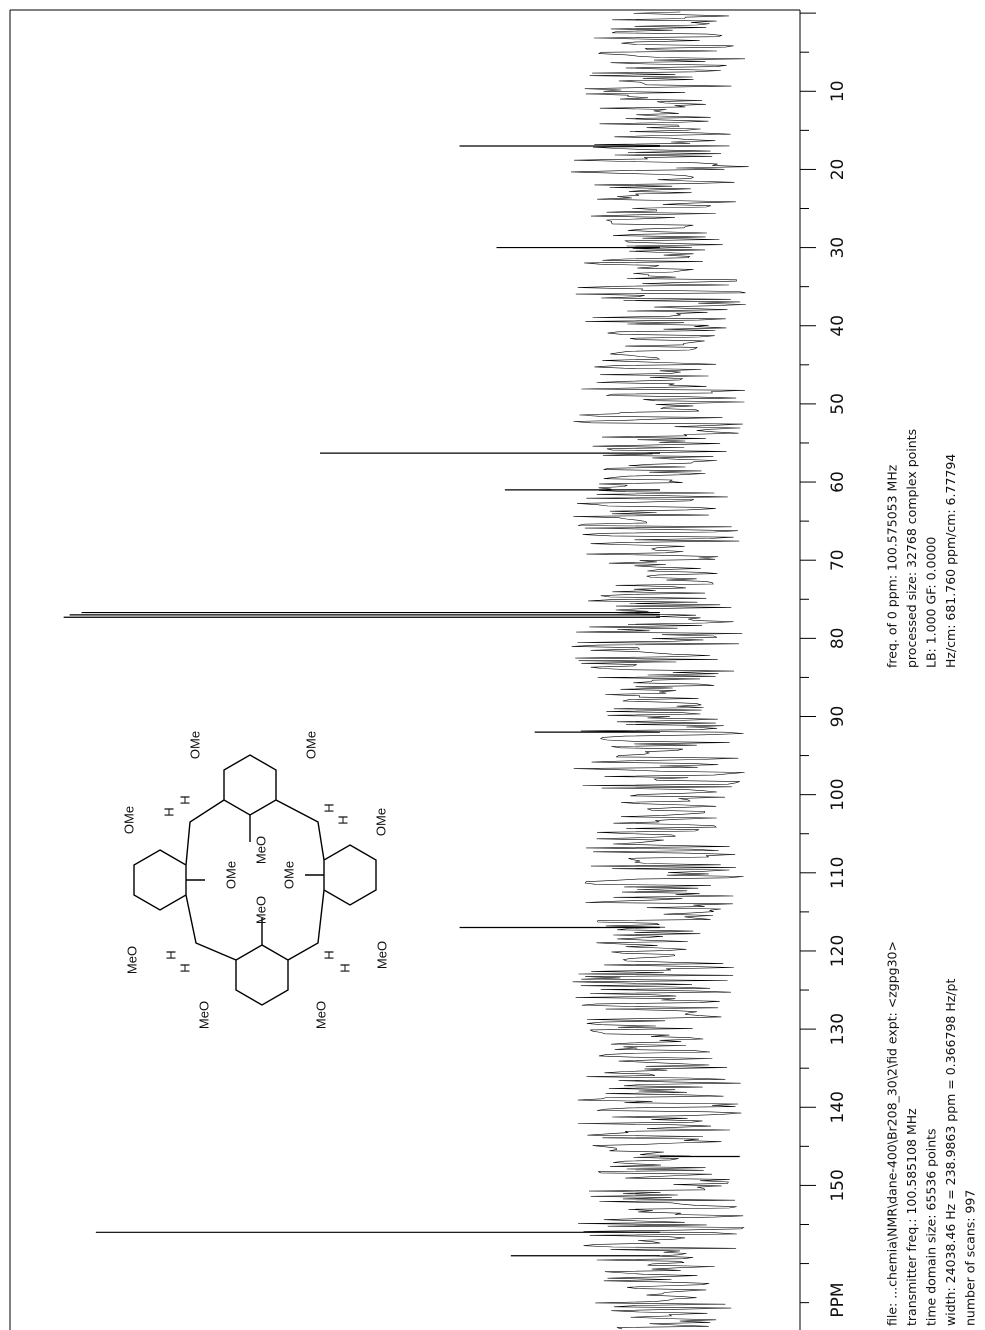 This screenshot has width=985, height=1330. Describe the element at coordinates (911, 548) in the screenshot. I see `parameter: processed size: 32768 complex points` at that location.